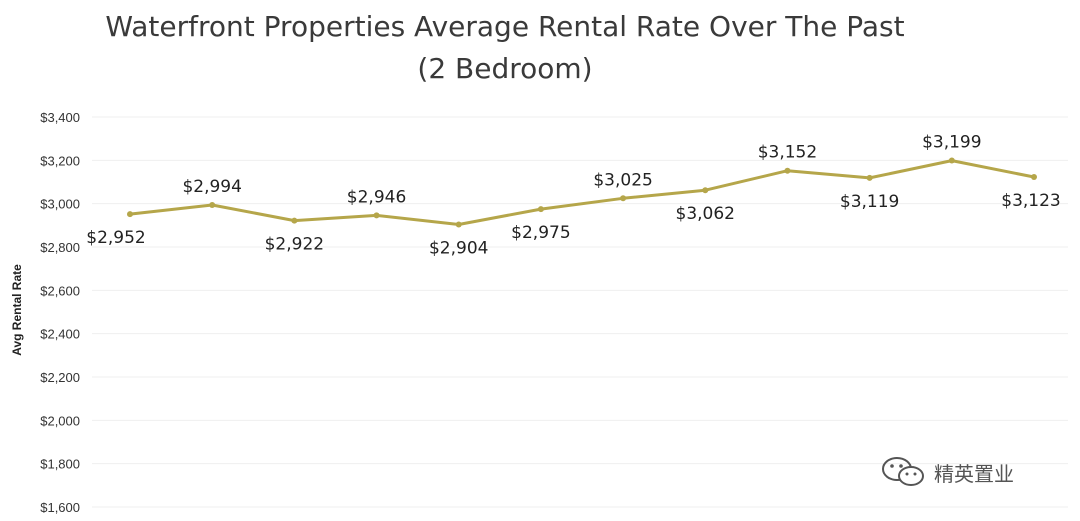  I want to click on y-tick-label: $2,400, so click(60, 334).